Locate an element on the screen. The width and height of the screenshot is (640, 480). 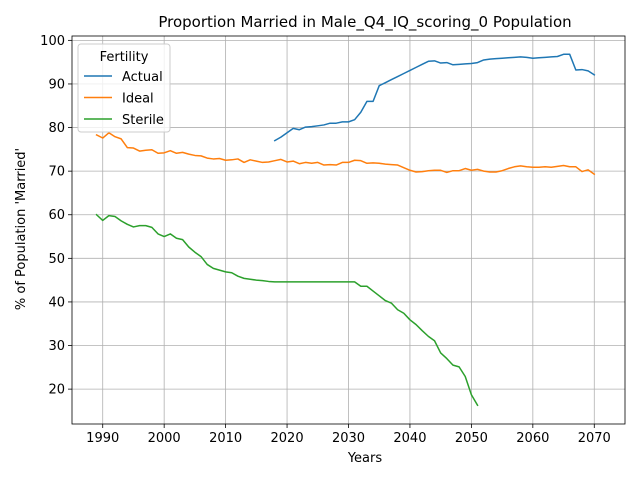
x-axis-ticks: 1990 2000 2010 2020 2030 2040 2050 2060 2070 is located at coordinates (348, 435).